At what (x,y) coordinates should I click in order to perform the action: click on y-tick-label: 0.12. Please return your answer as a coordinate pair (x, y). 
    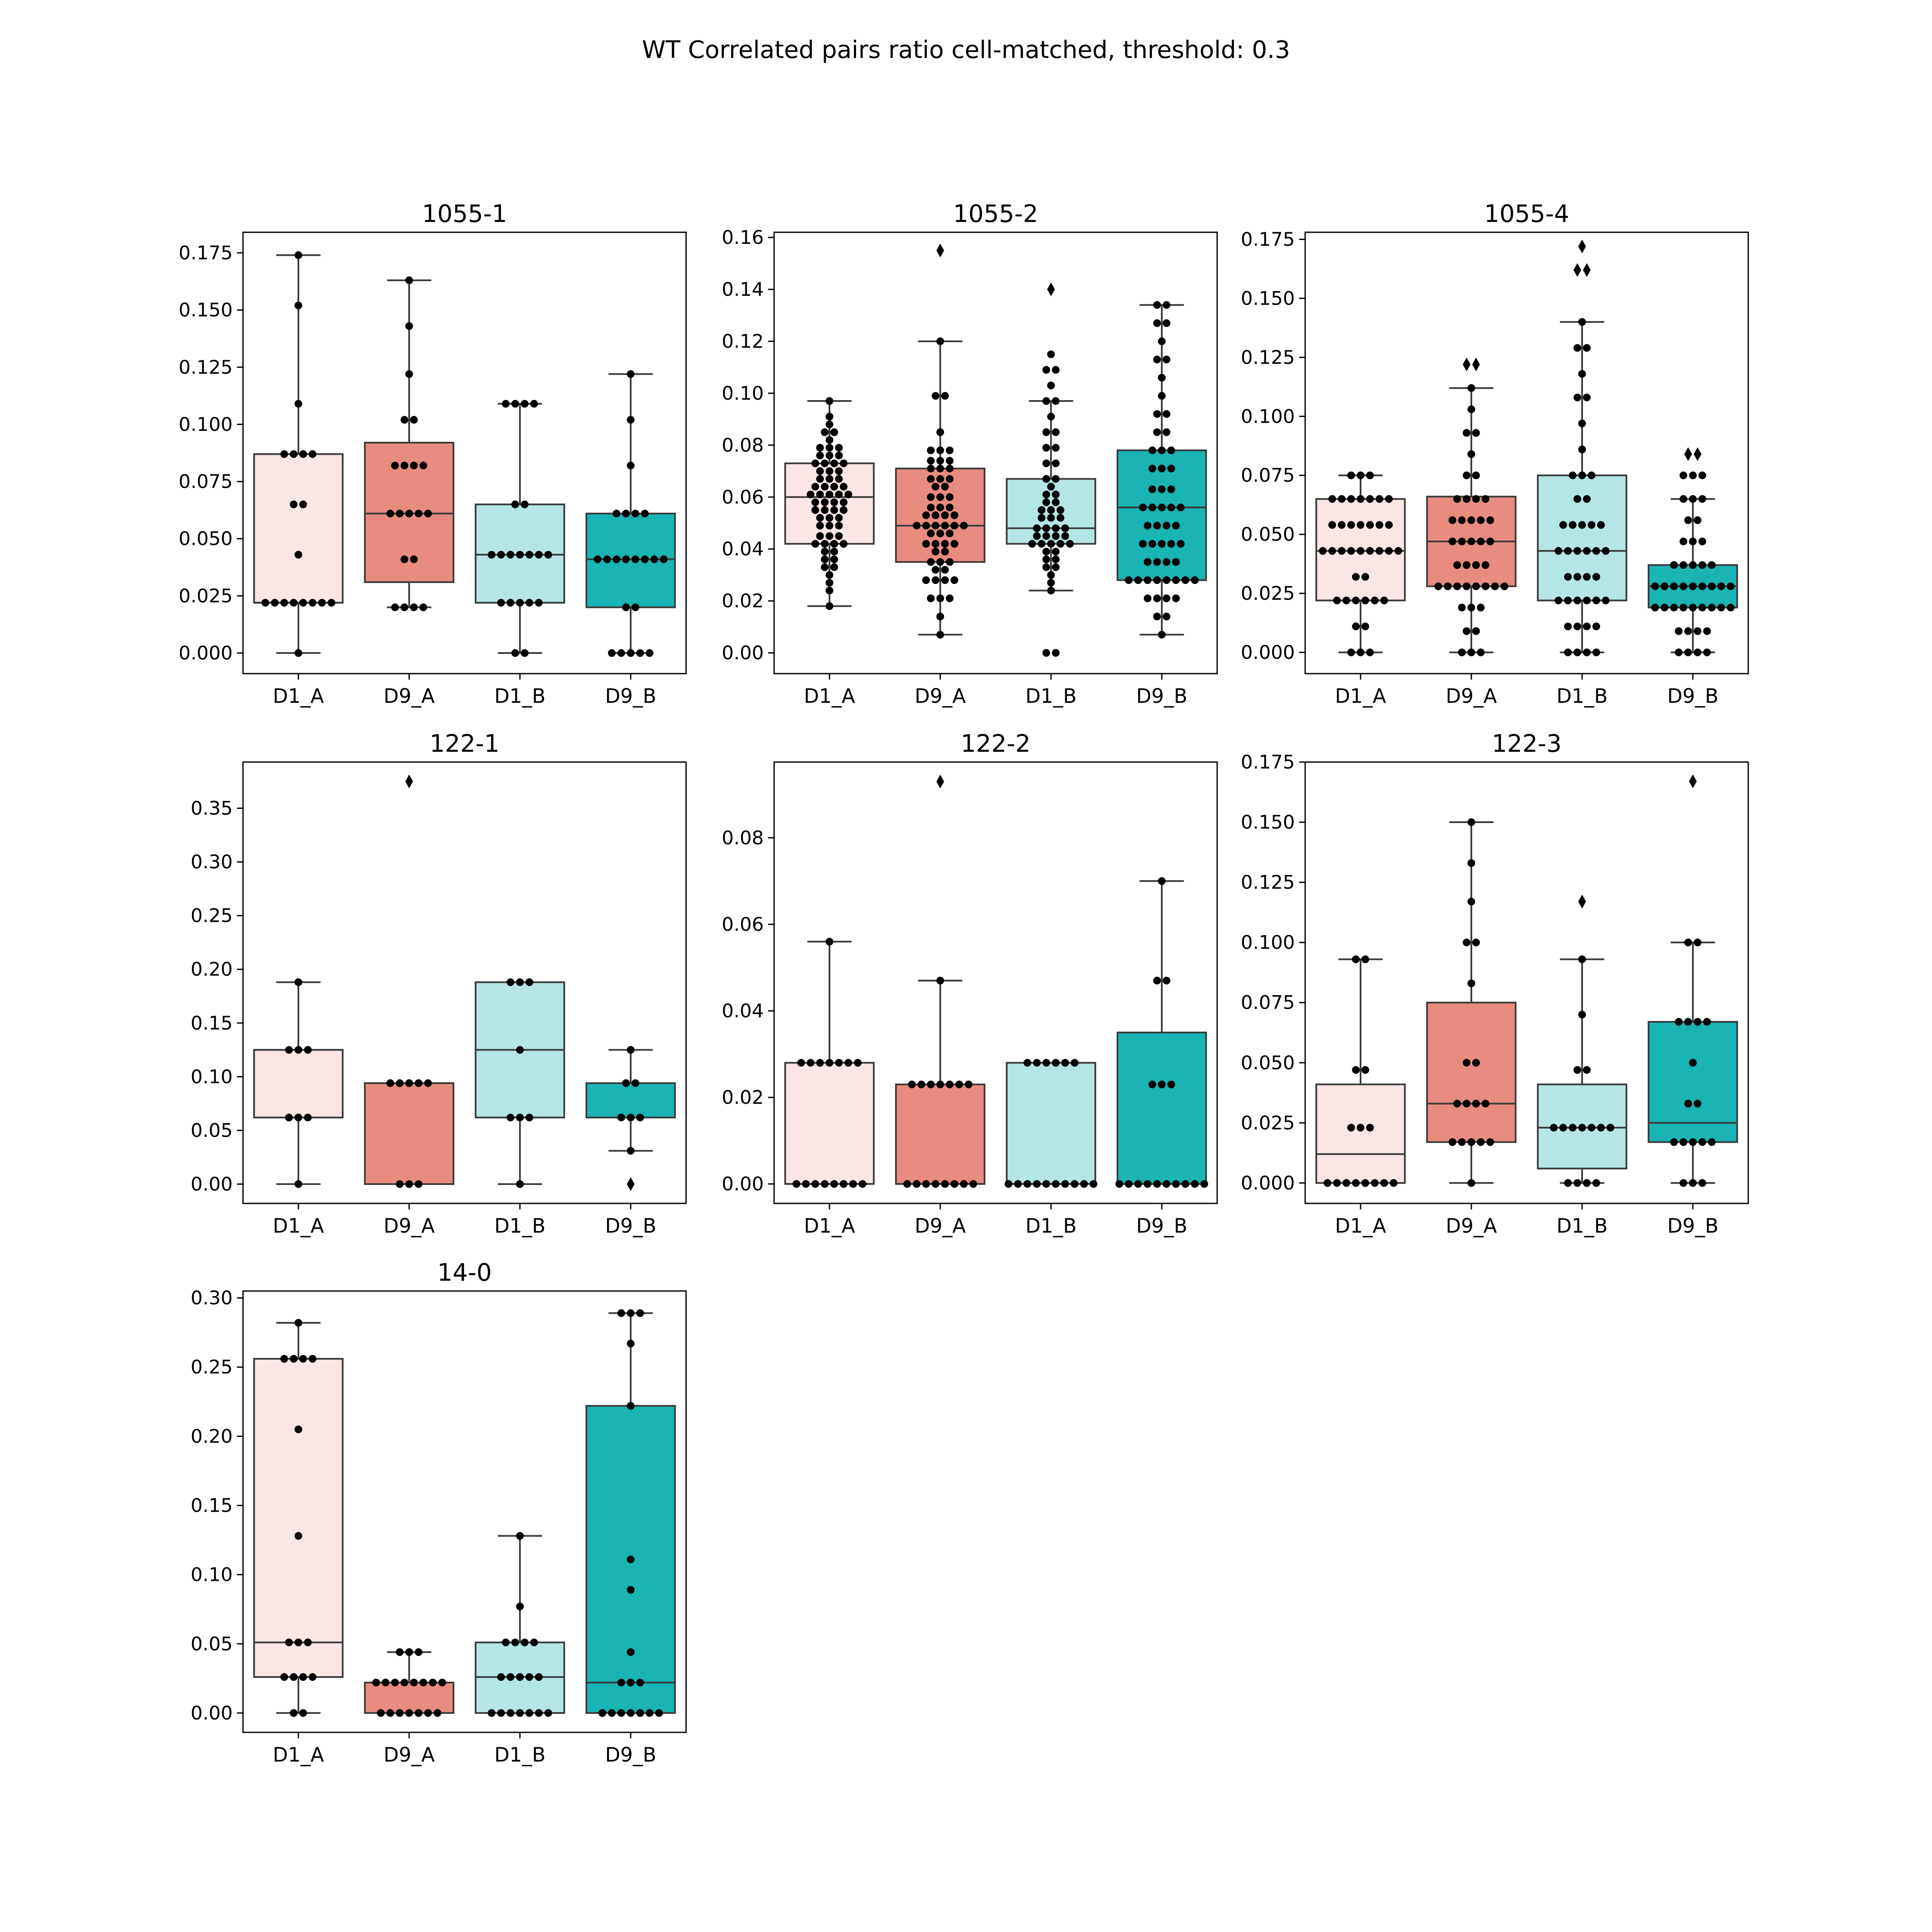
    Looking at the image, I should click on (743, 342).